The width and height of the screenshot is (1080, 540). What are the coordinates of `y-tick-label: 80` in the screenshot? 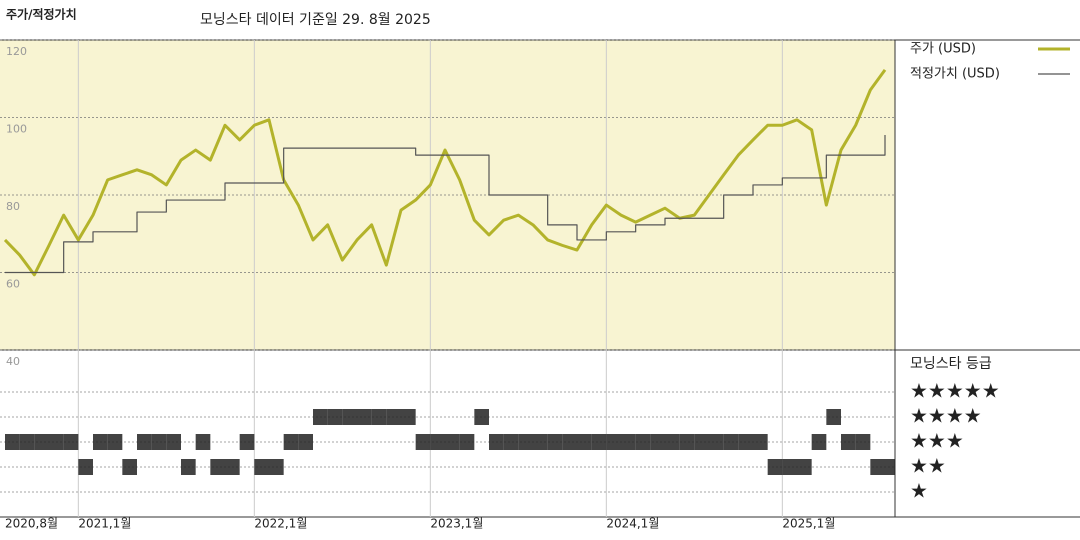 It's located at (13, 206).